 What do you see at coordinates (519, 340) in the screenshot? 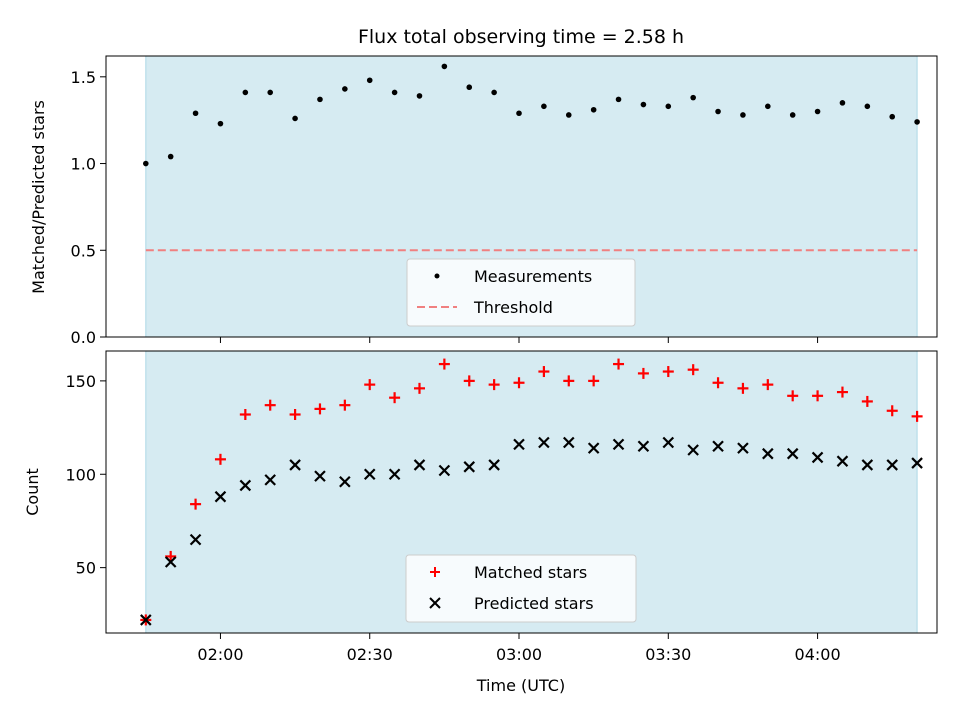
I see `top-x-ticks` at bounding box center [519, 340].